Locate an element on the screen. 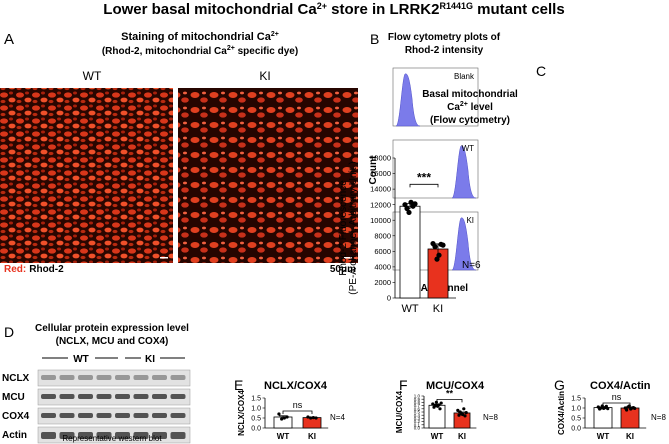 This screenshot has width=669, height=444. panel-title: Rhod-2 intensity is located at coordinates (444, 50).